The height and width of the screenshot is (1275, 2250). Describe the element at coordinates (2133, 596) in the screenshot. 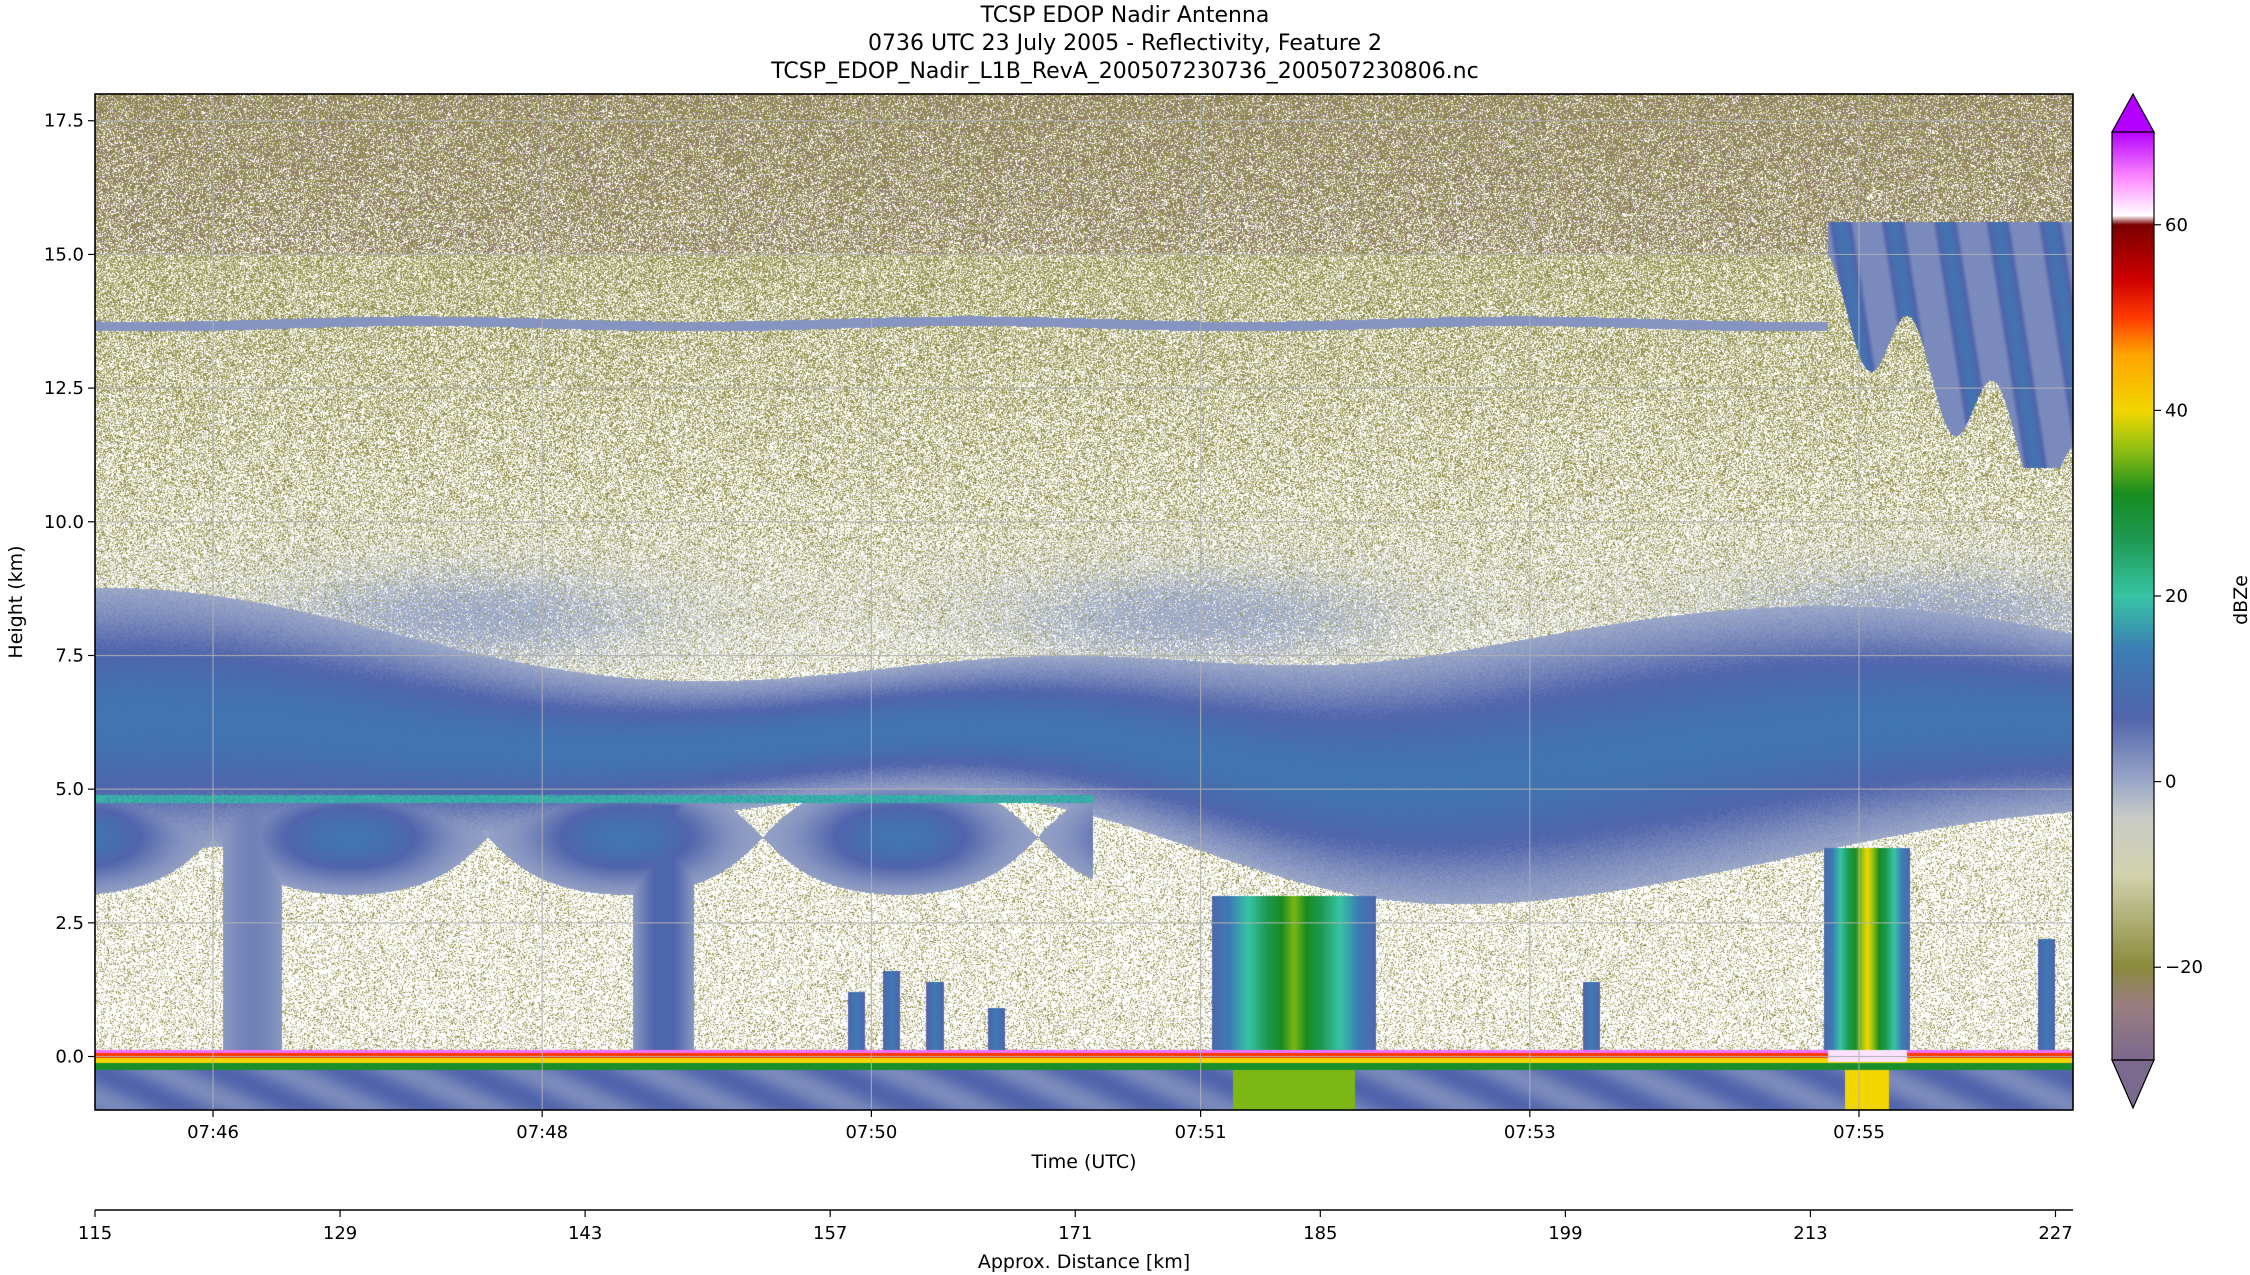

I see `colorbar` at that location.